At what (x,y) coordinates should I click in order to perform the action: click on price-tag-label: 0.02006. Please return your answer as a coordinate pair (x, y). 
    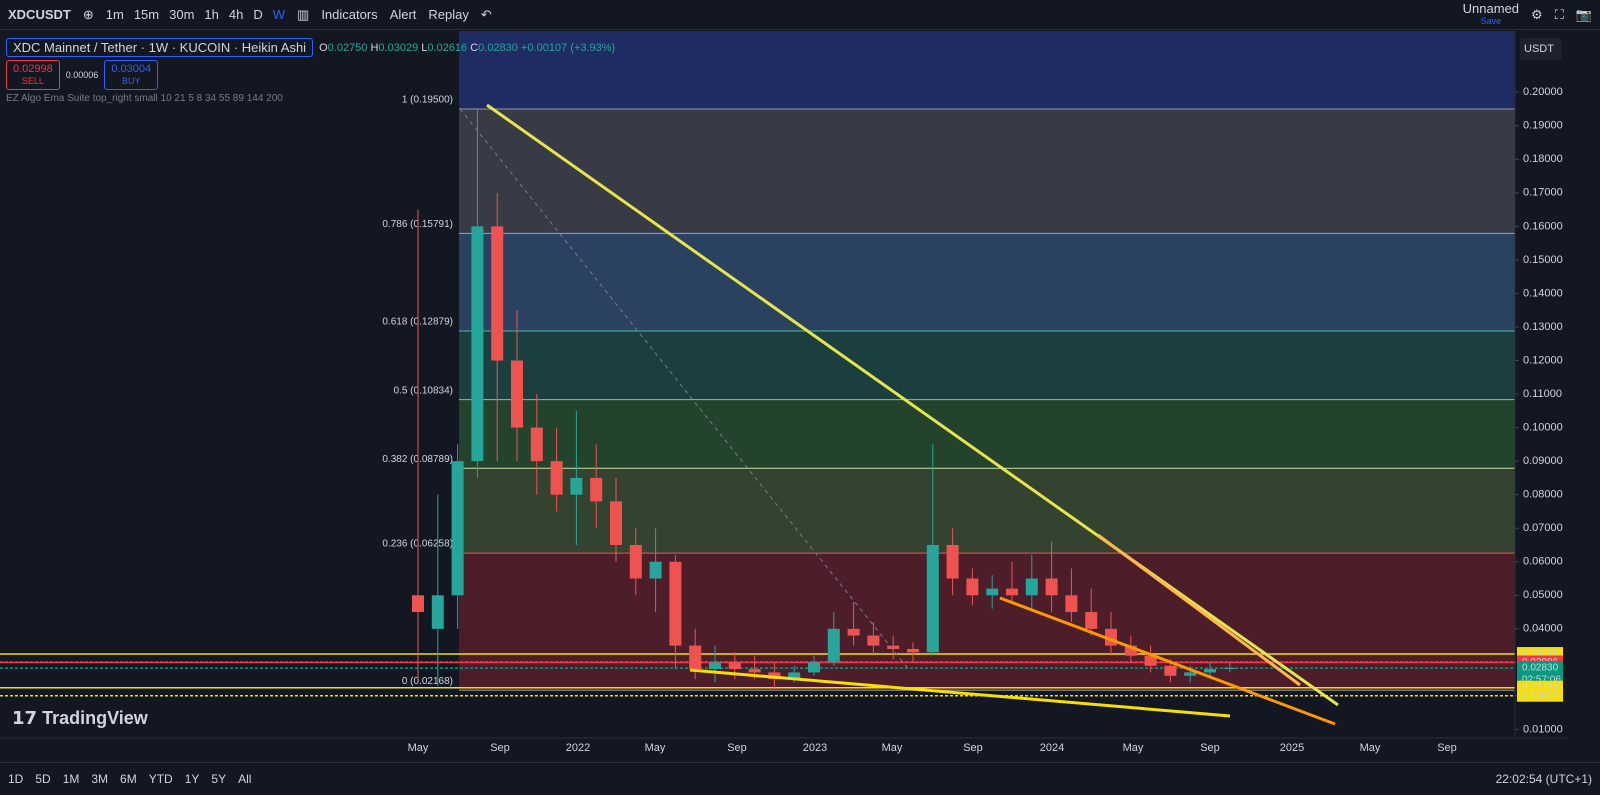
    Looking at the image, I should click on (1540, 695).